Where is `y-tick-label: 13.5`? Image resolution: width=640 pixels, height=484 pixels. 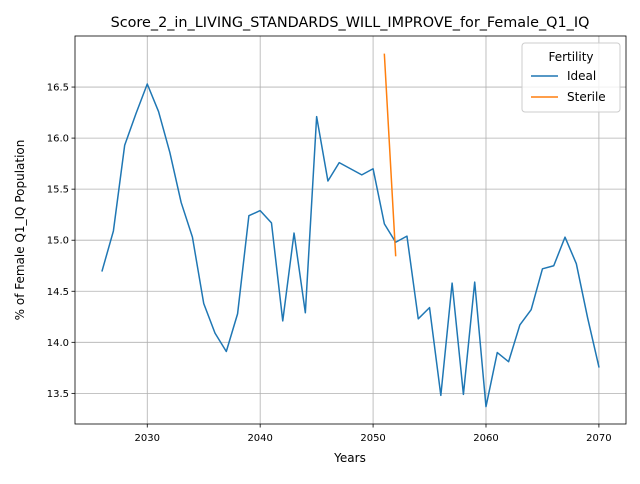
y-tick-label: 13.5 is located at coordinates (58, 394).